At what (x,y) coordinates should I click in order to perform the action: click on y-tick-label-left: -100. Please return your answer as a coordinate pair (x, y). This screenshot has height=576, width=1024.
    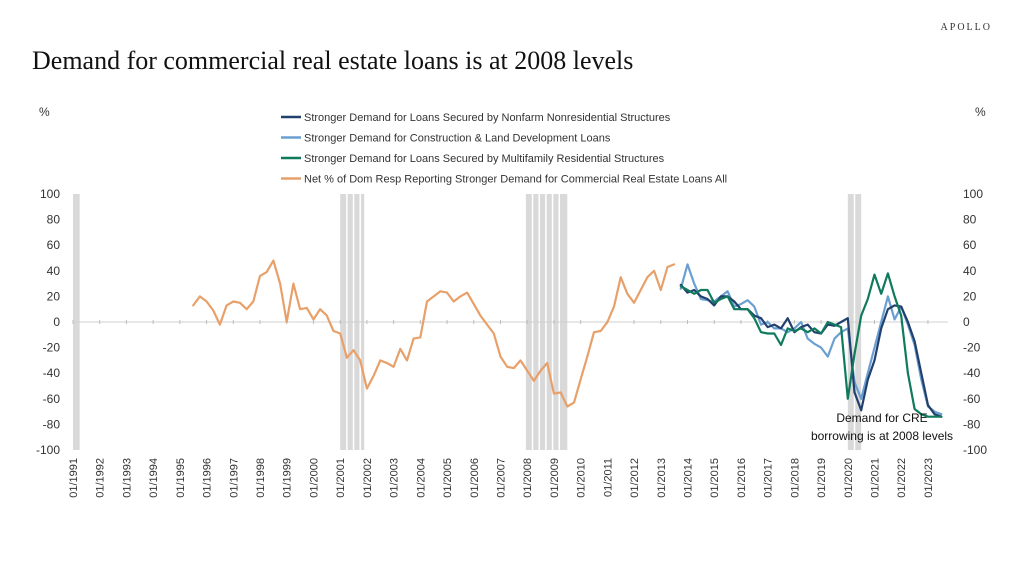
    Looking at the image, I should click on (48, 450).